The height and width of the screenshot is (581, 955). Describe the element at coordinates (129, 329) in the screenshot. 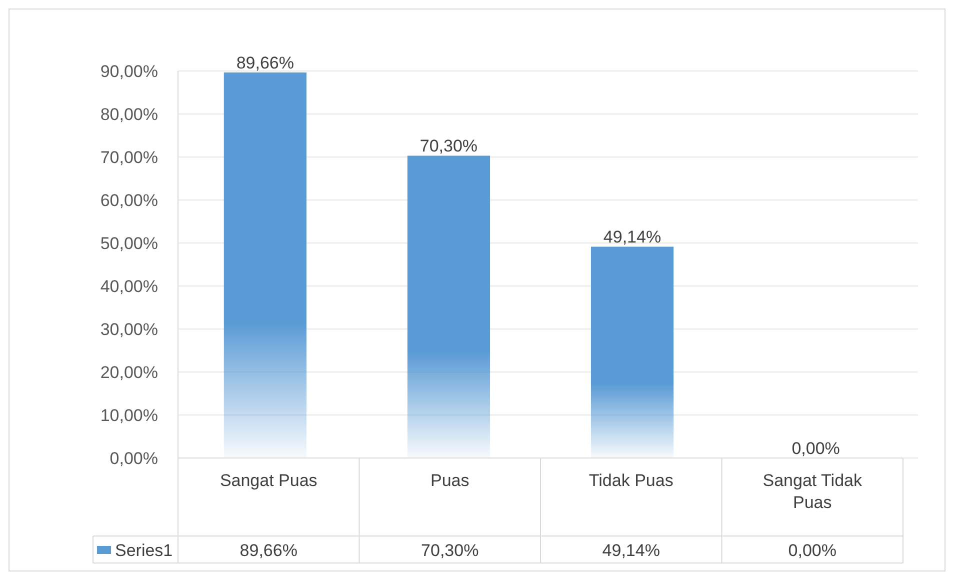

I see `y-tick-label: 30,00%` at that location.